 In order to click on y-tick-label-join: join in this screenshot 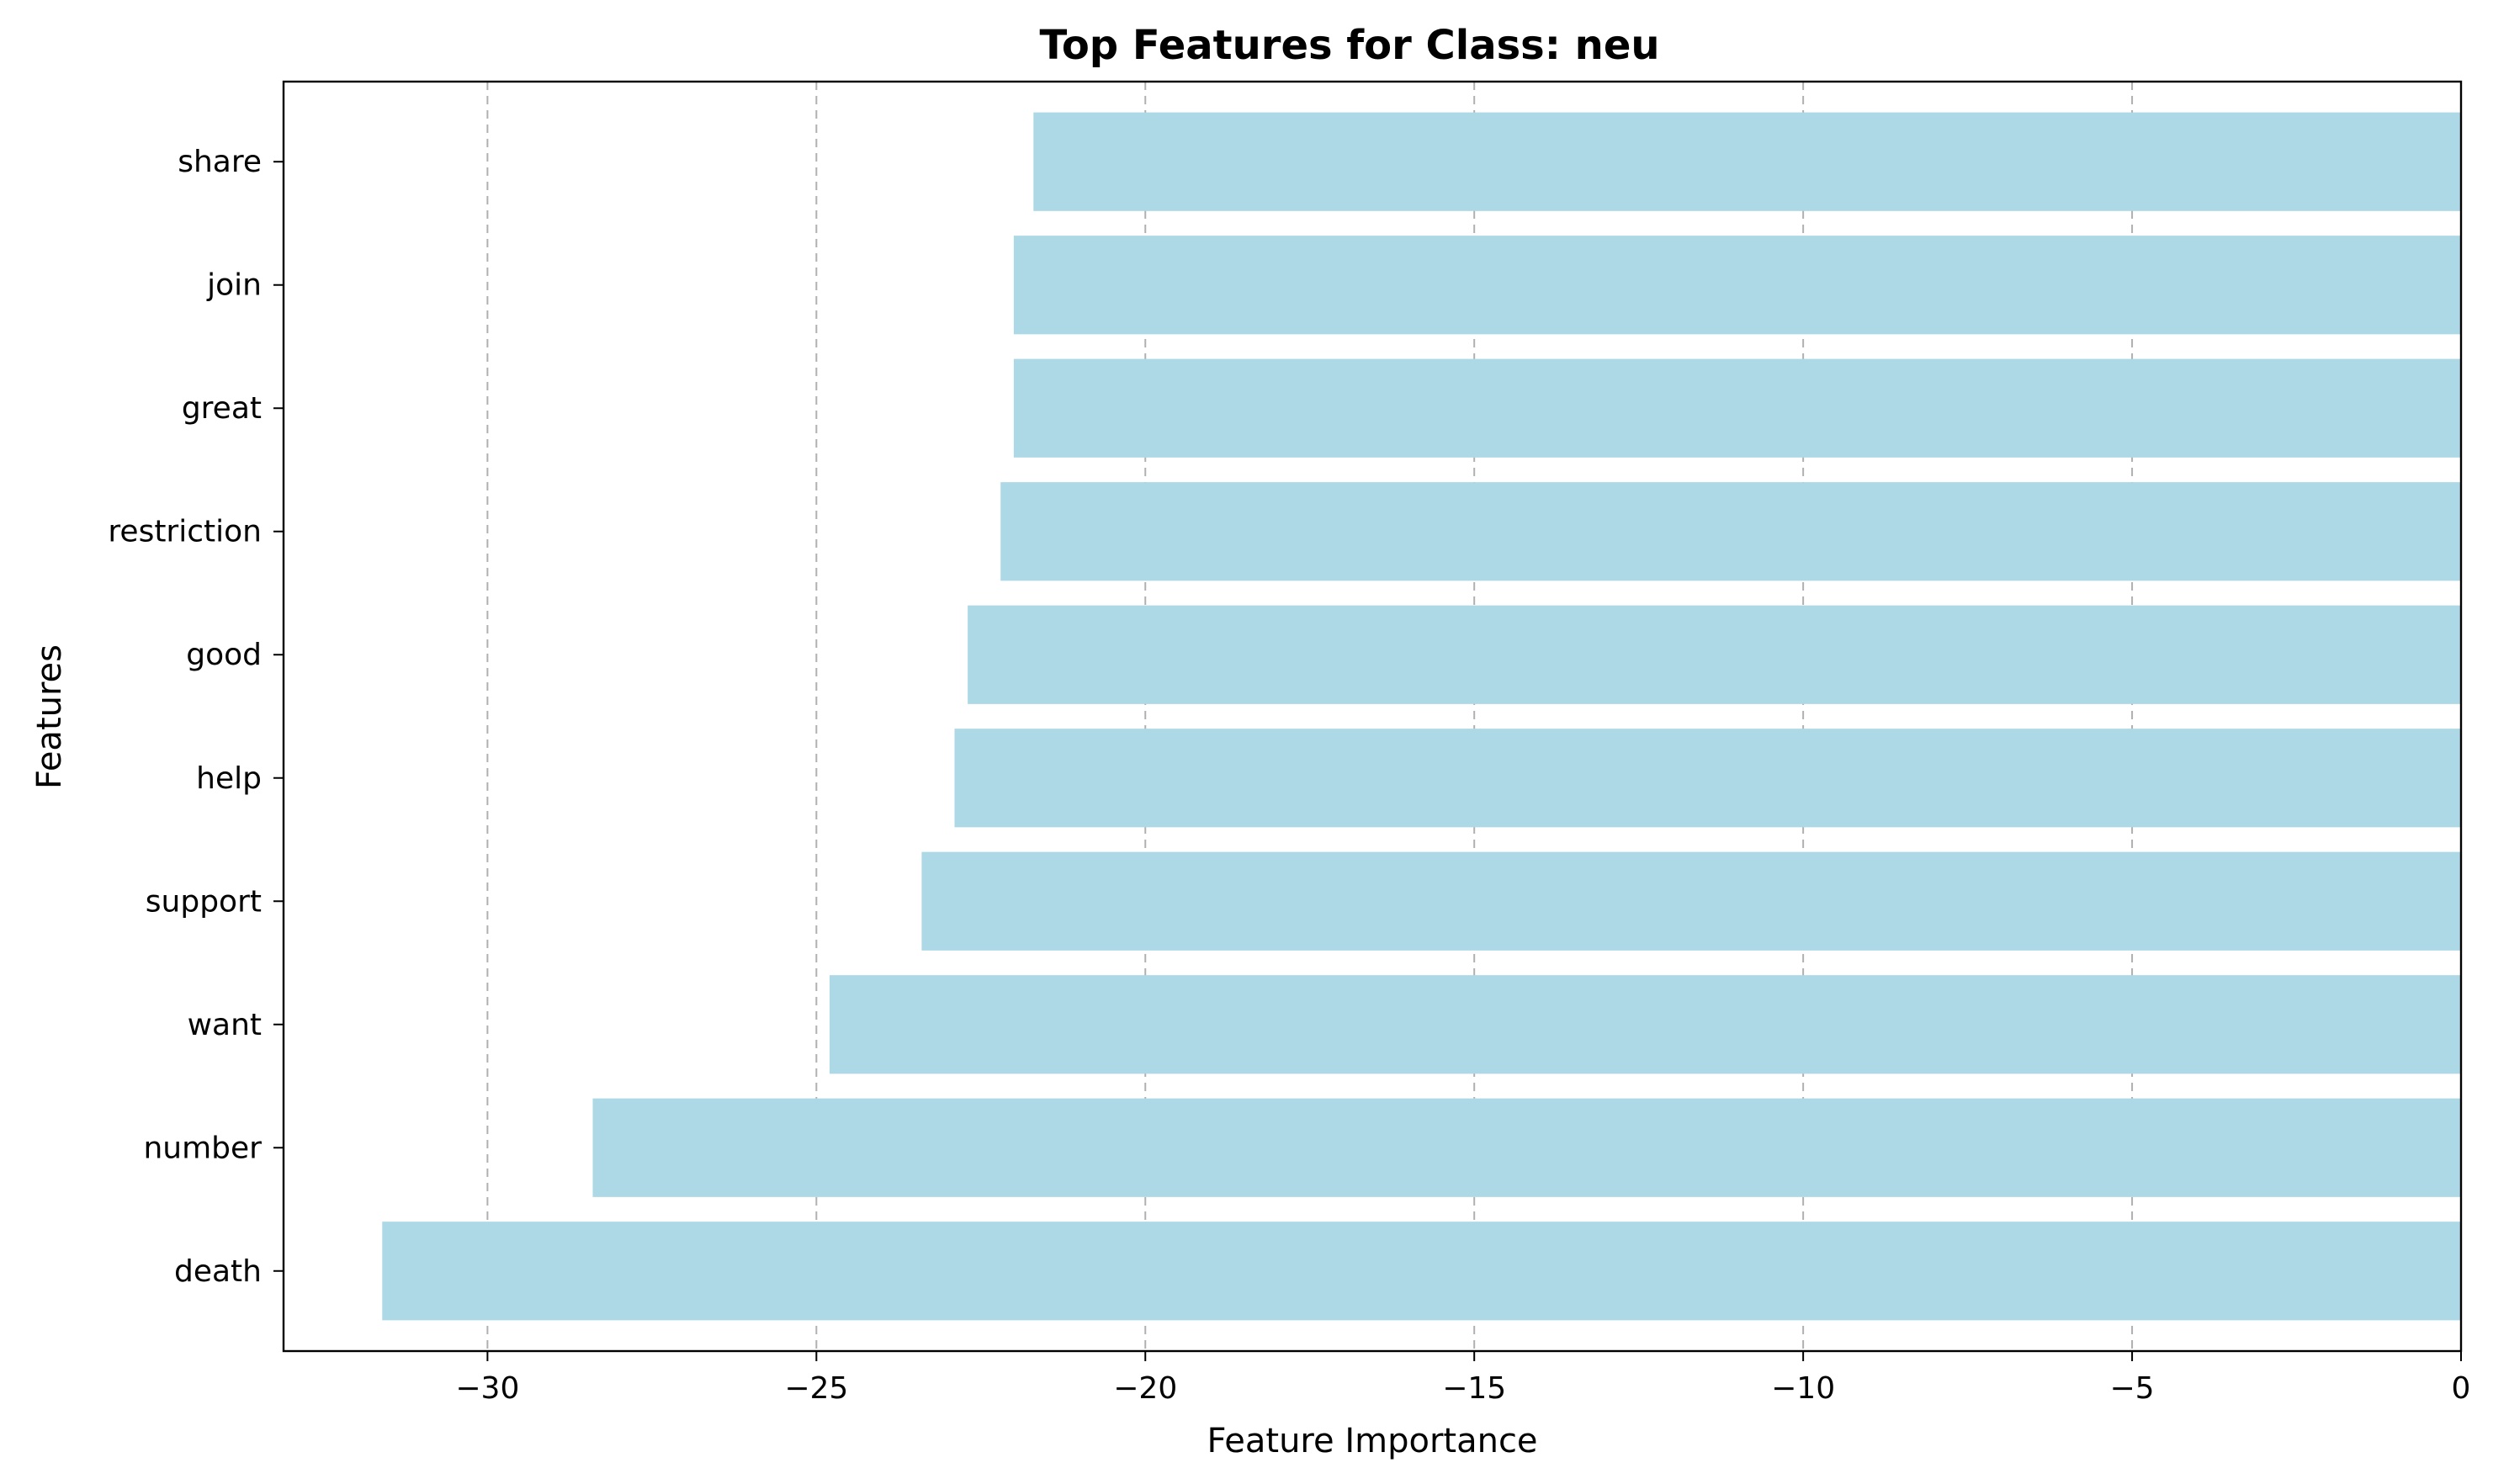, I will do `click(234, 285)`.